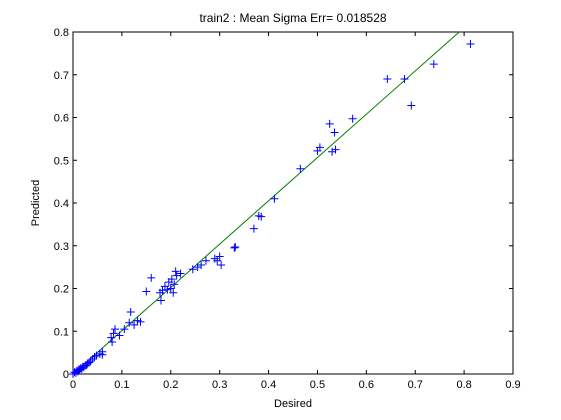  What do you see at coordinates (61, 332) in the screenshot?
I see `y-tick-label: 0.1` at bounding box center [61, 332].